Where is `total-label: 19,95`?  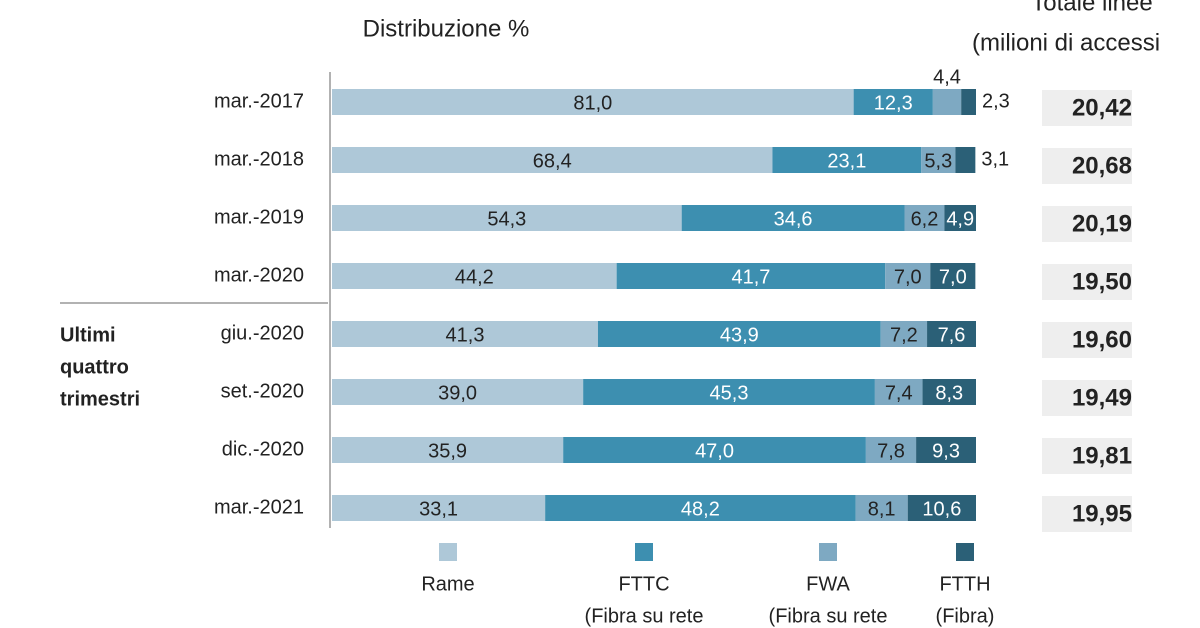
total-label: 19,95 is located at coordinates (1102, 513).